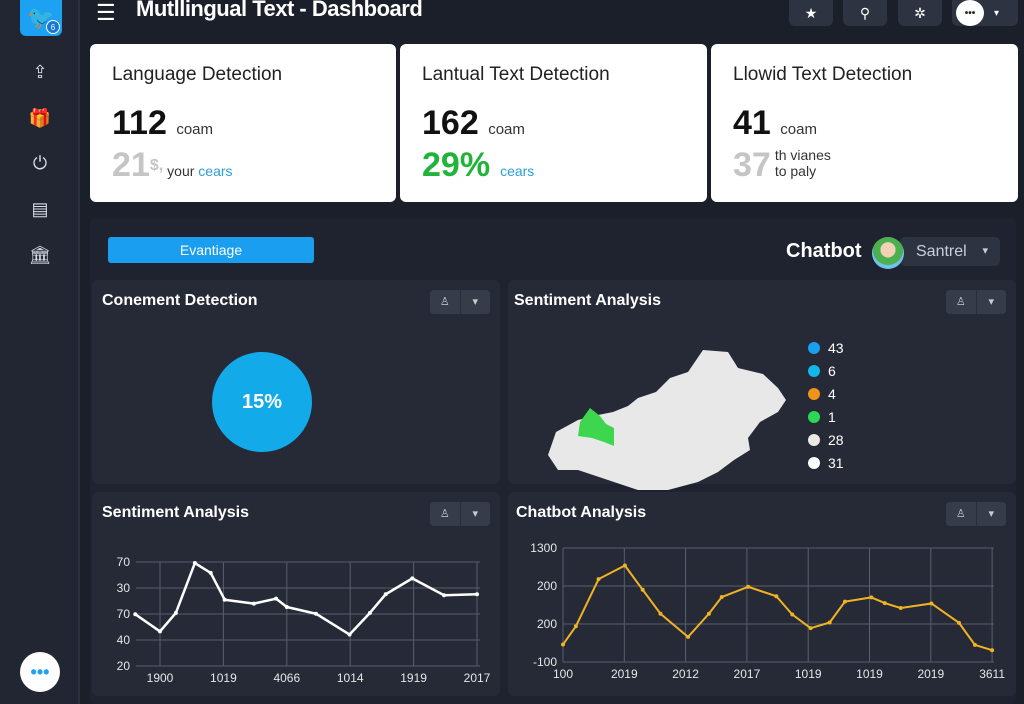 The width and height of the screenshot is (1024, 704). What do you see at coordinates (124, 588) in the screenshot?
I see `y-tick-label: 30` at bounding box center [124, 588].